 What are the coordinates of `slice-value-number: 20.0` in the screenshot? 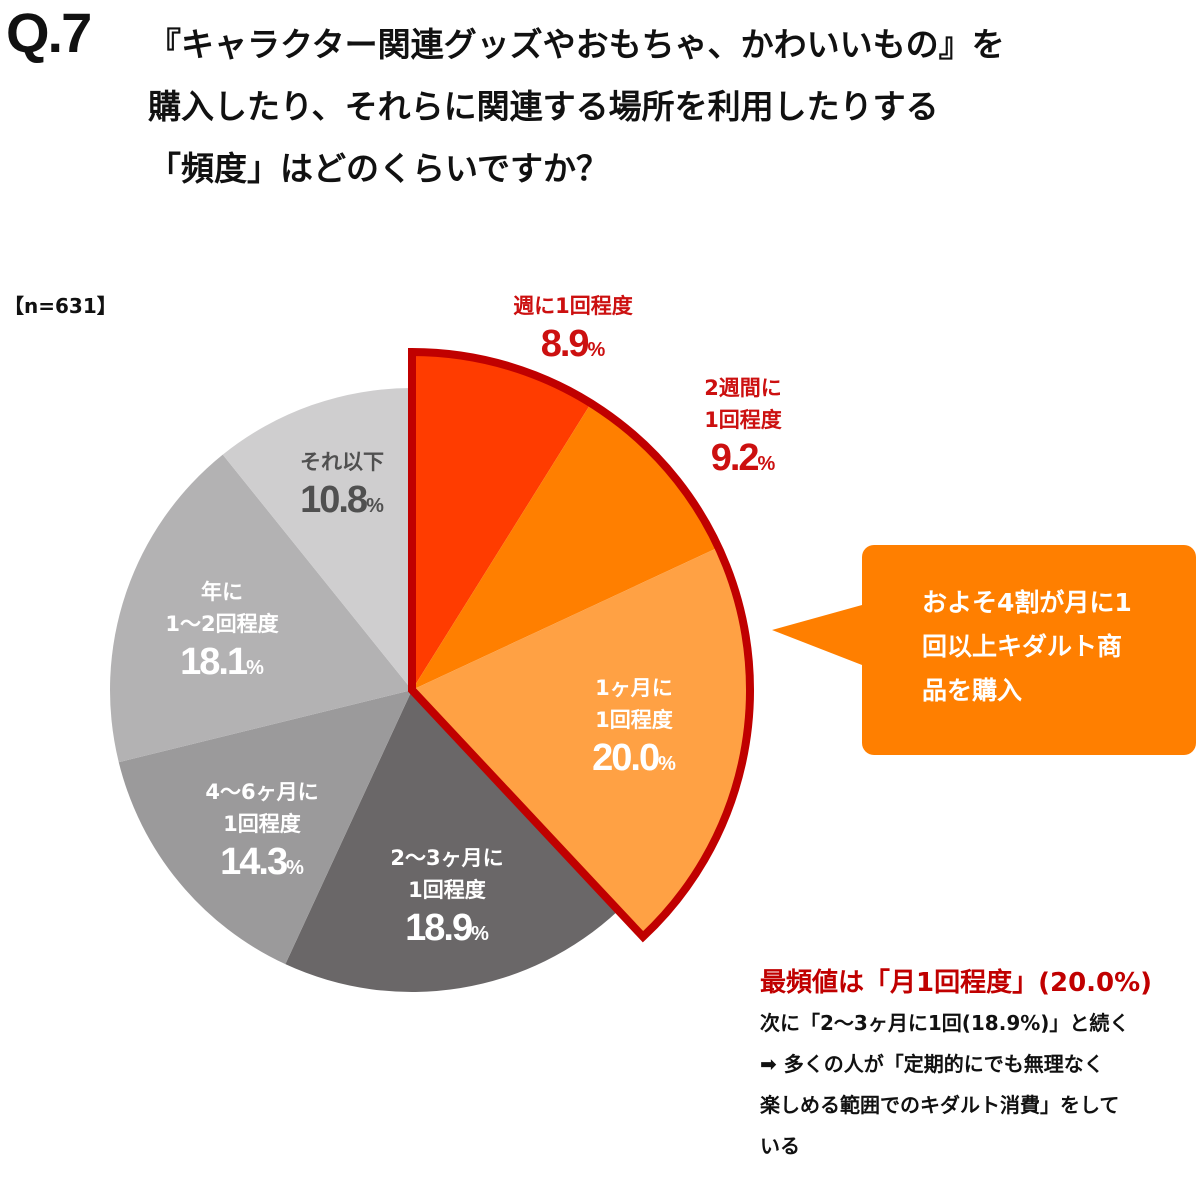 It's located at (626, 758).